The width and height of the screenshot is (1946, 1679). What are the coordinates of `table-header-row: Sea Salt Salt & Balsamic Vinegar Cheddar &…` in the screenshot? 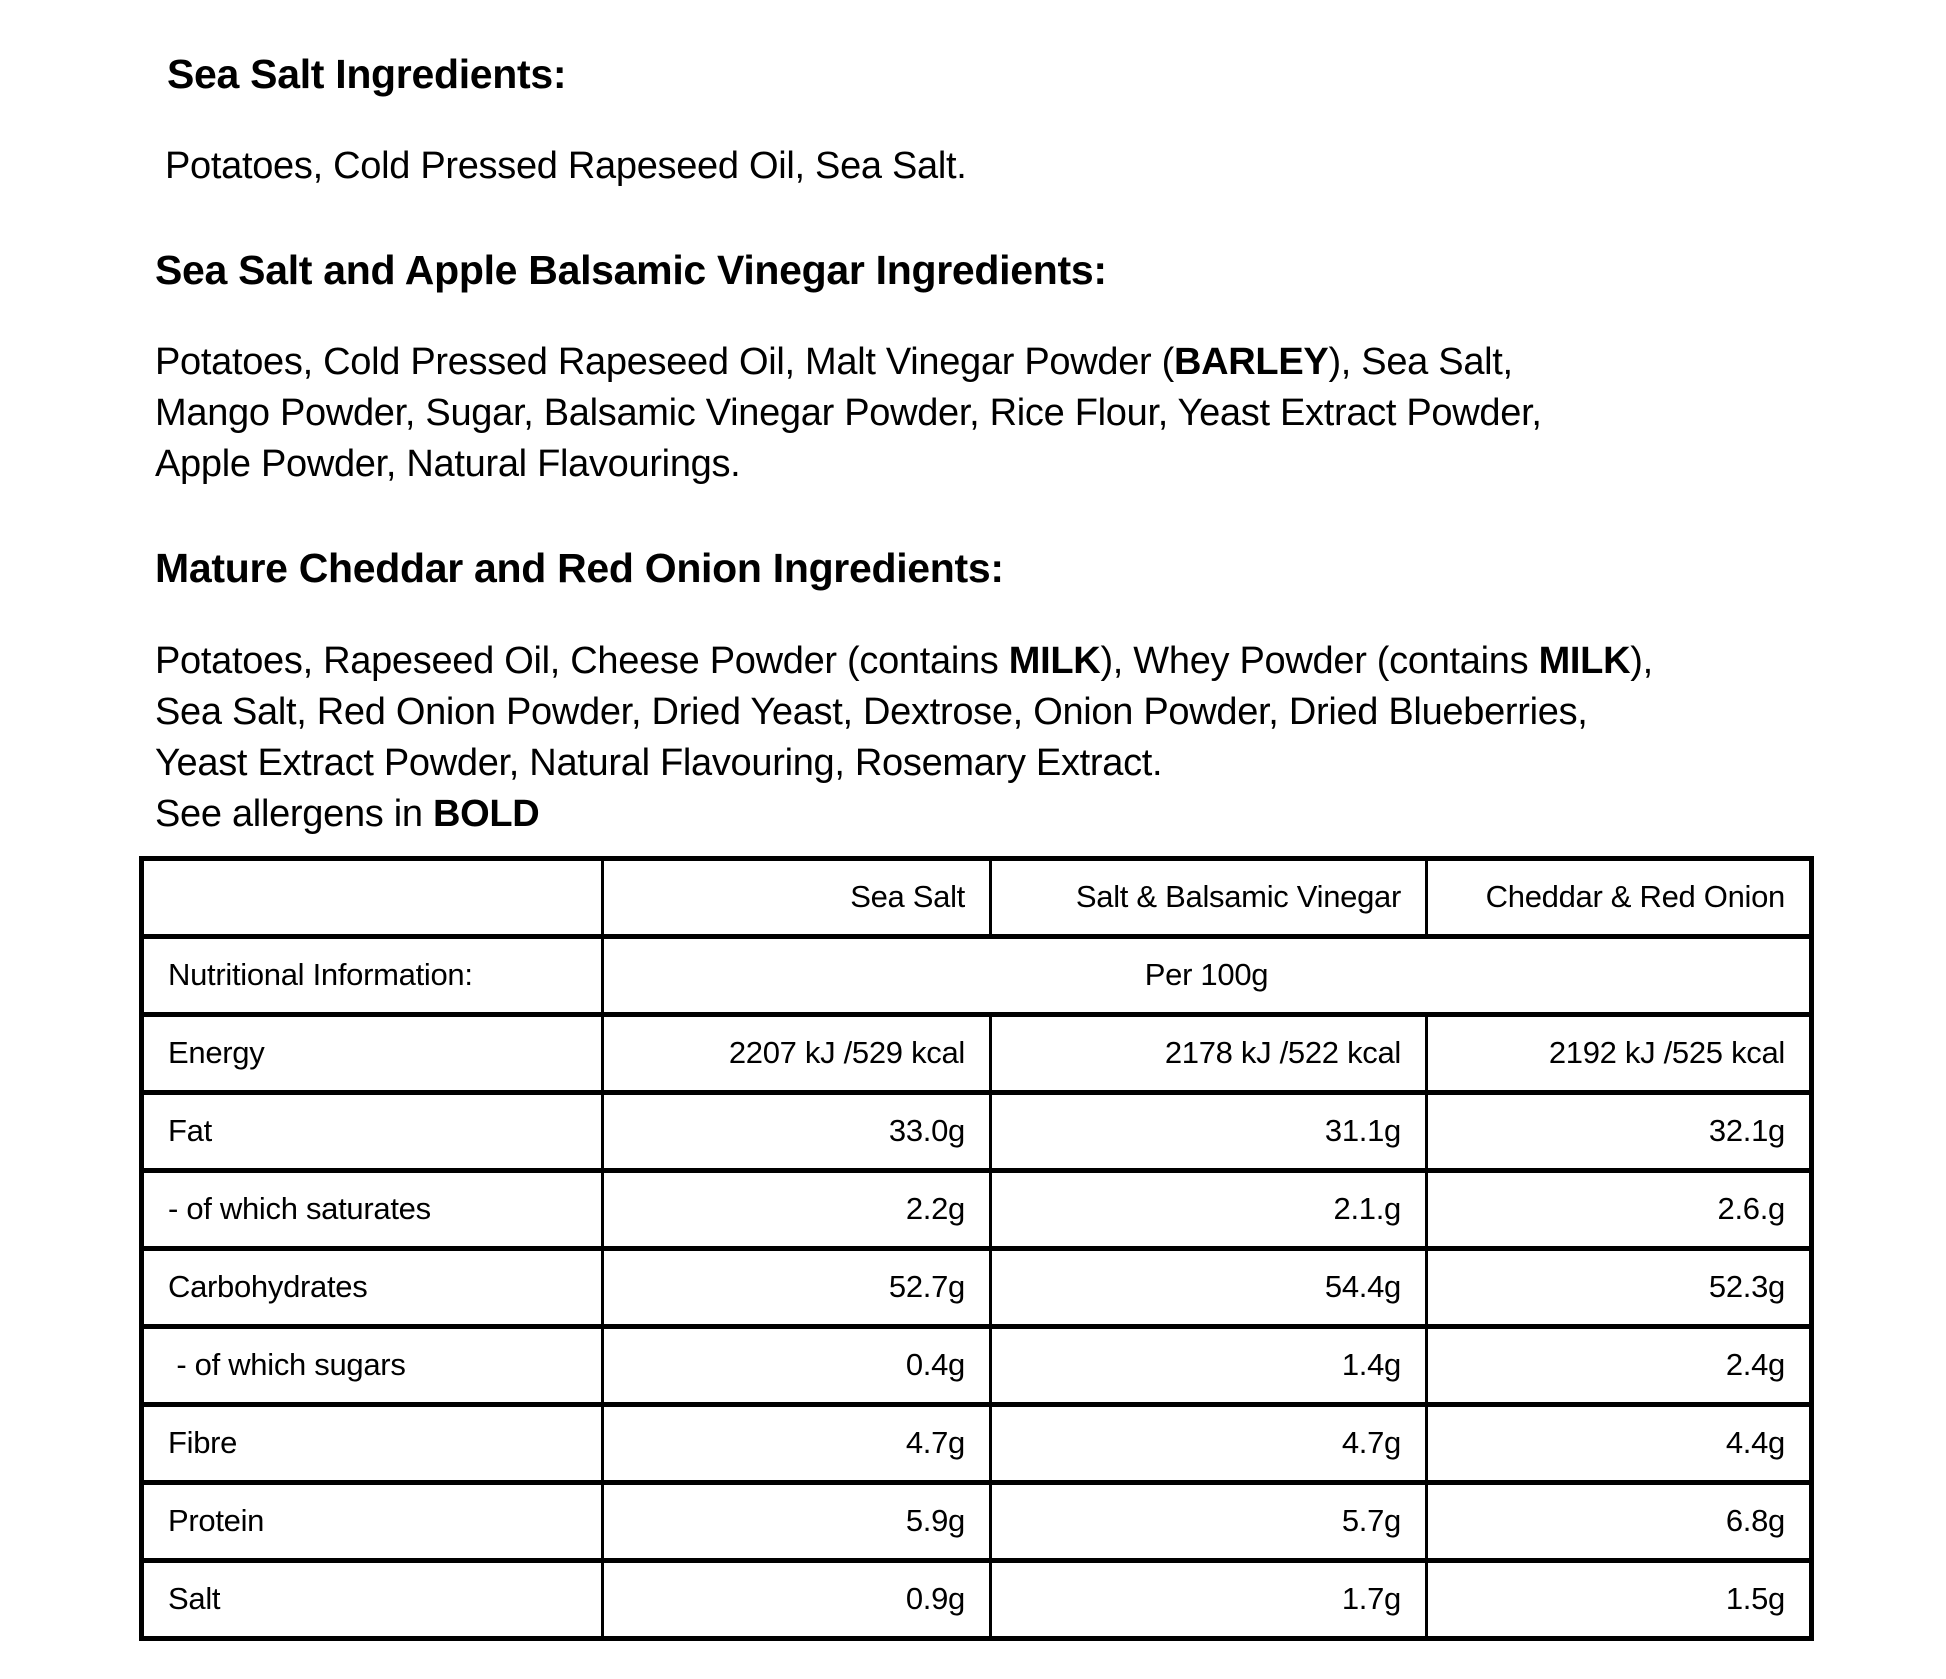 It's located at (976, 897).